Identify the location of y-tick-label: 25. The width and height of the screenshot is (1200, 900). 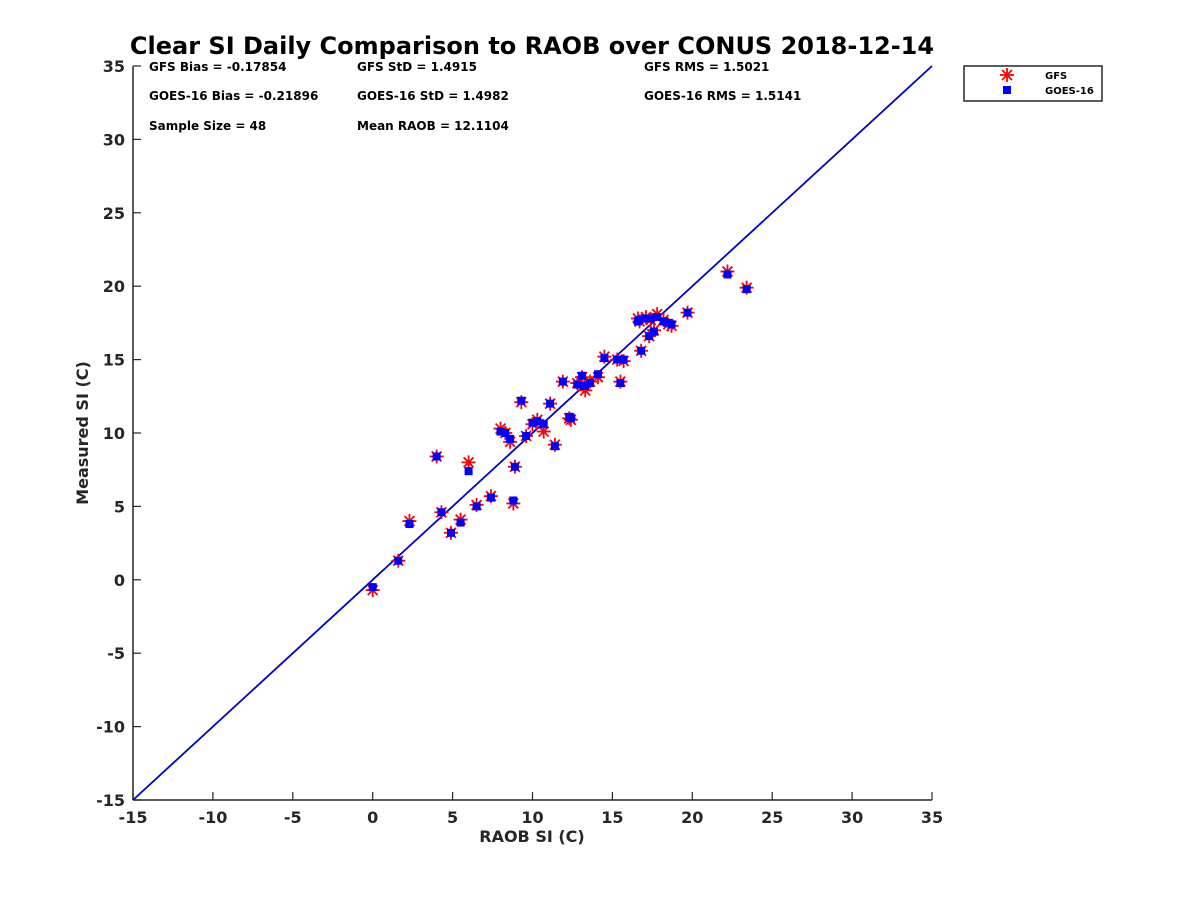
(114, 213).